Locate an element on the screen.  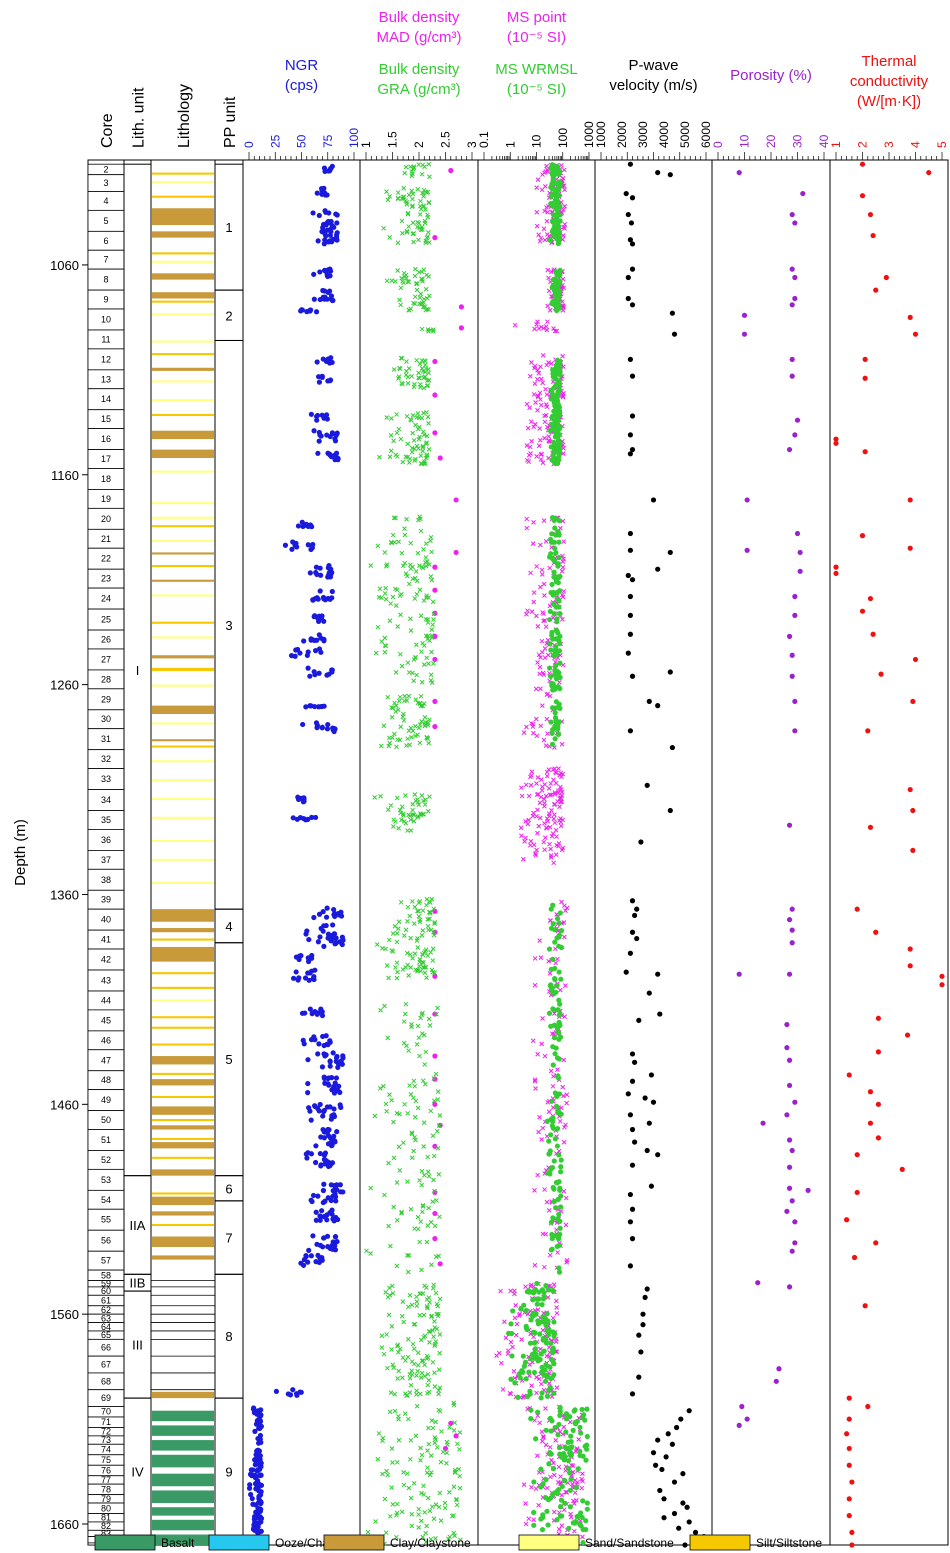
x-tick-label-pwave: 1000 is located at coordinates (601, 134).